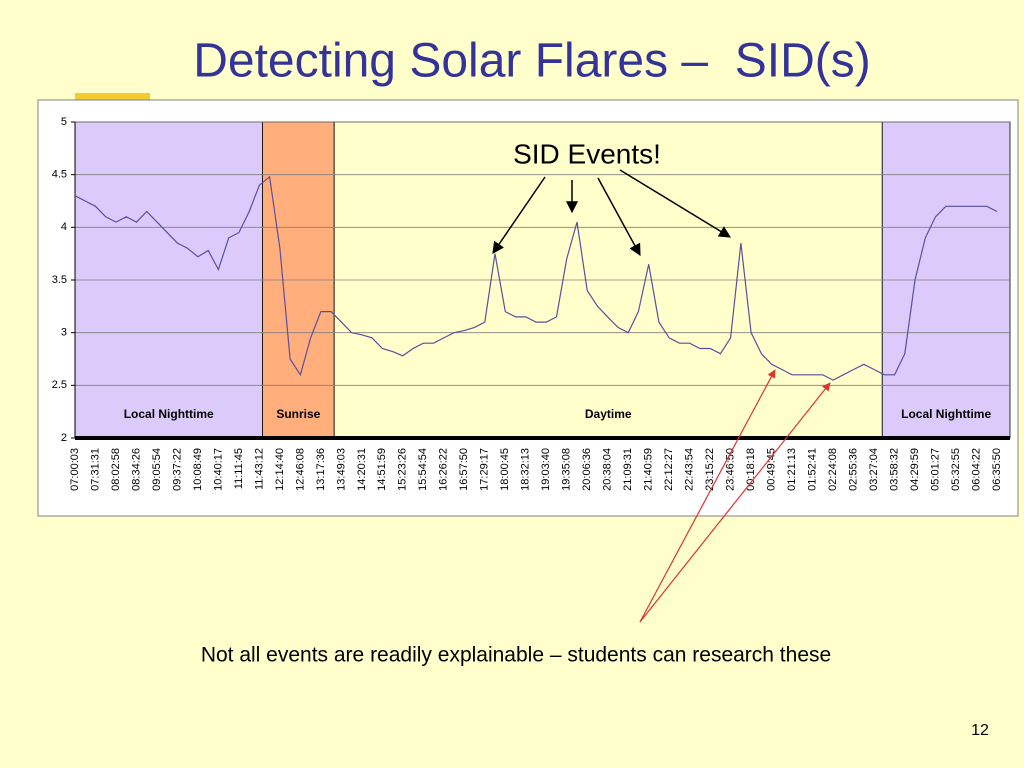  I want to click on x-tick-label: 13:17:36, so click(321, 469).